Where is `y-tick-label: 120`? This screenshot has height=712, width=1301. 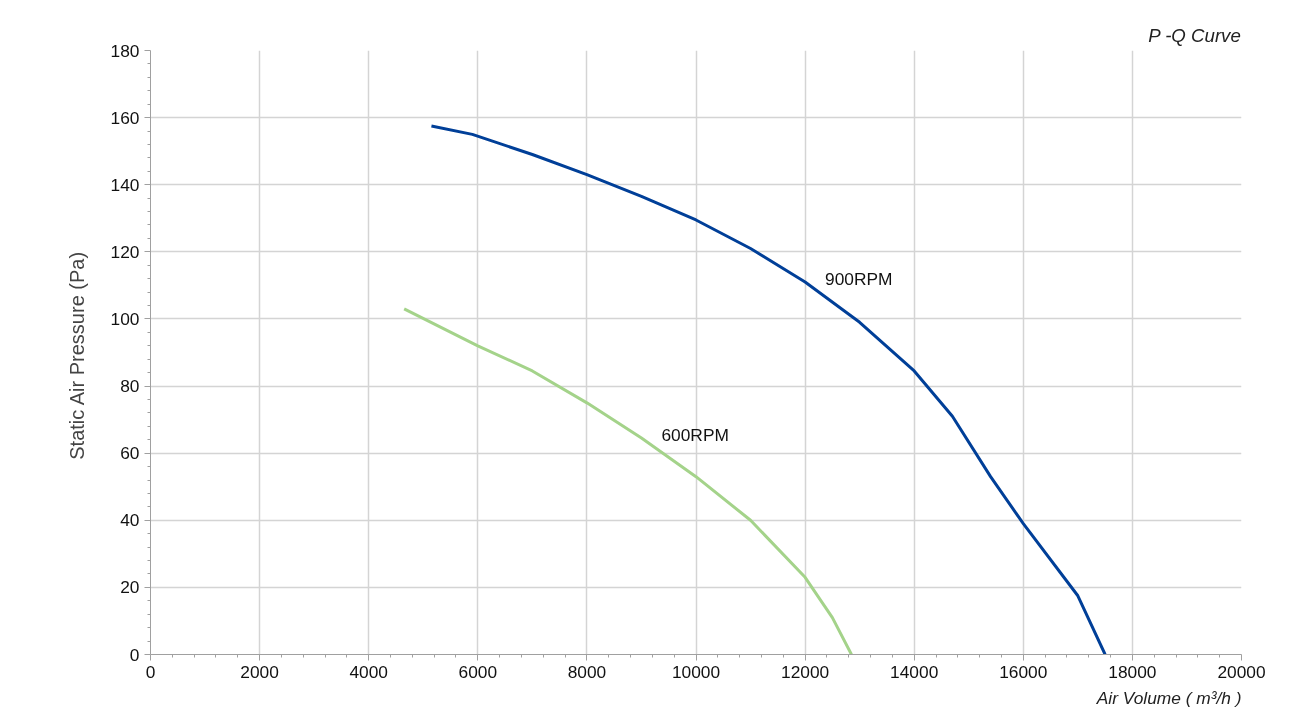 y-tick-label: 120 is located at coordinates (125, 251).